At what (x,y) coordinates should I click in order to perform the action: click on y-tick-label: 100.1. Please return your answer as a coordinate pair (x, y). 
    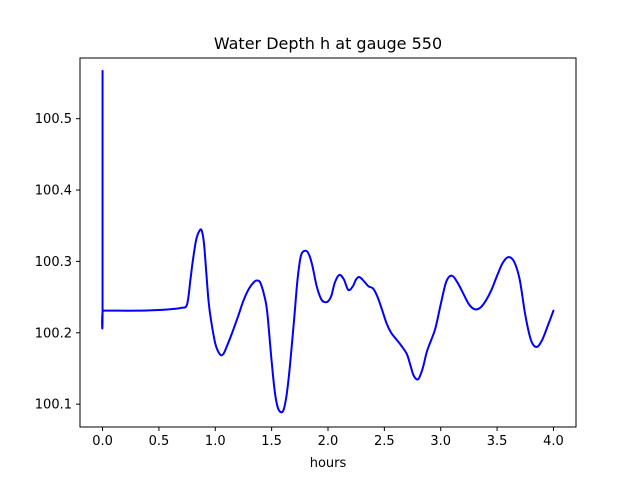
    Looking at the image, I should click on (53, 405).